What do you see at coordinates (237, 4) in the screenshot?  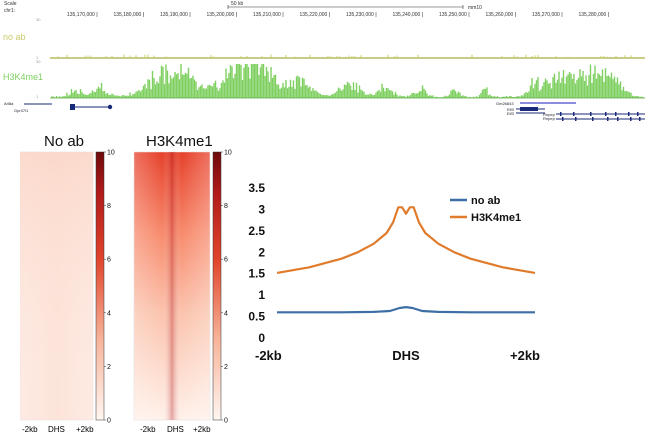 I see `scale-bar-label: 50 kb` at bounding box center [237, 4].